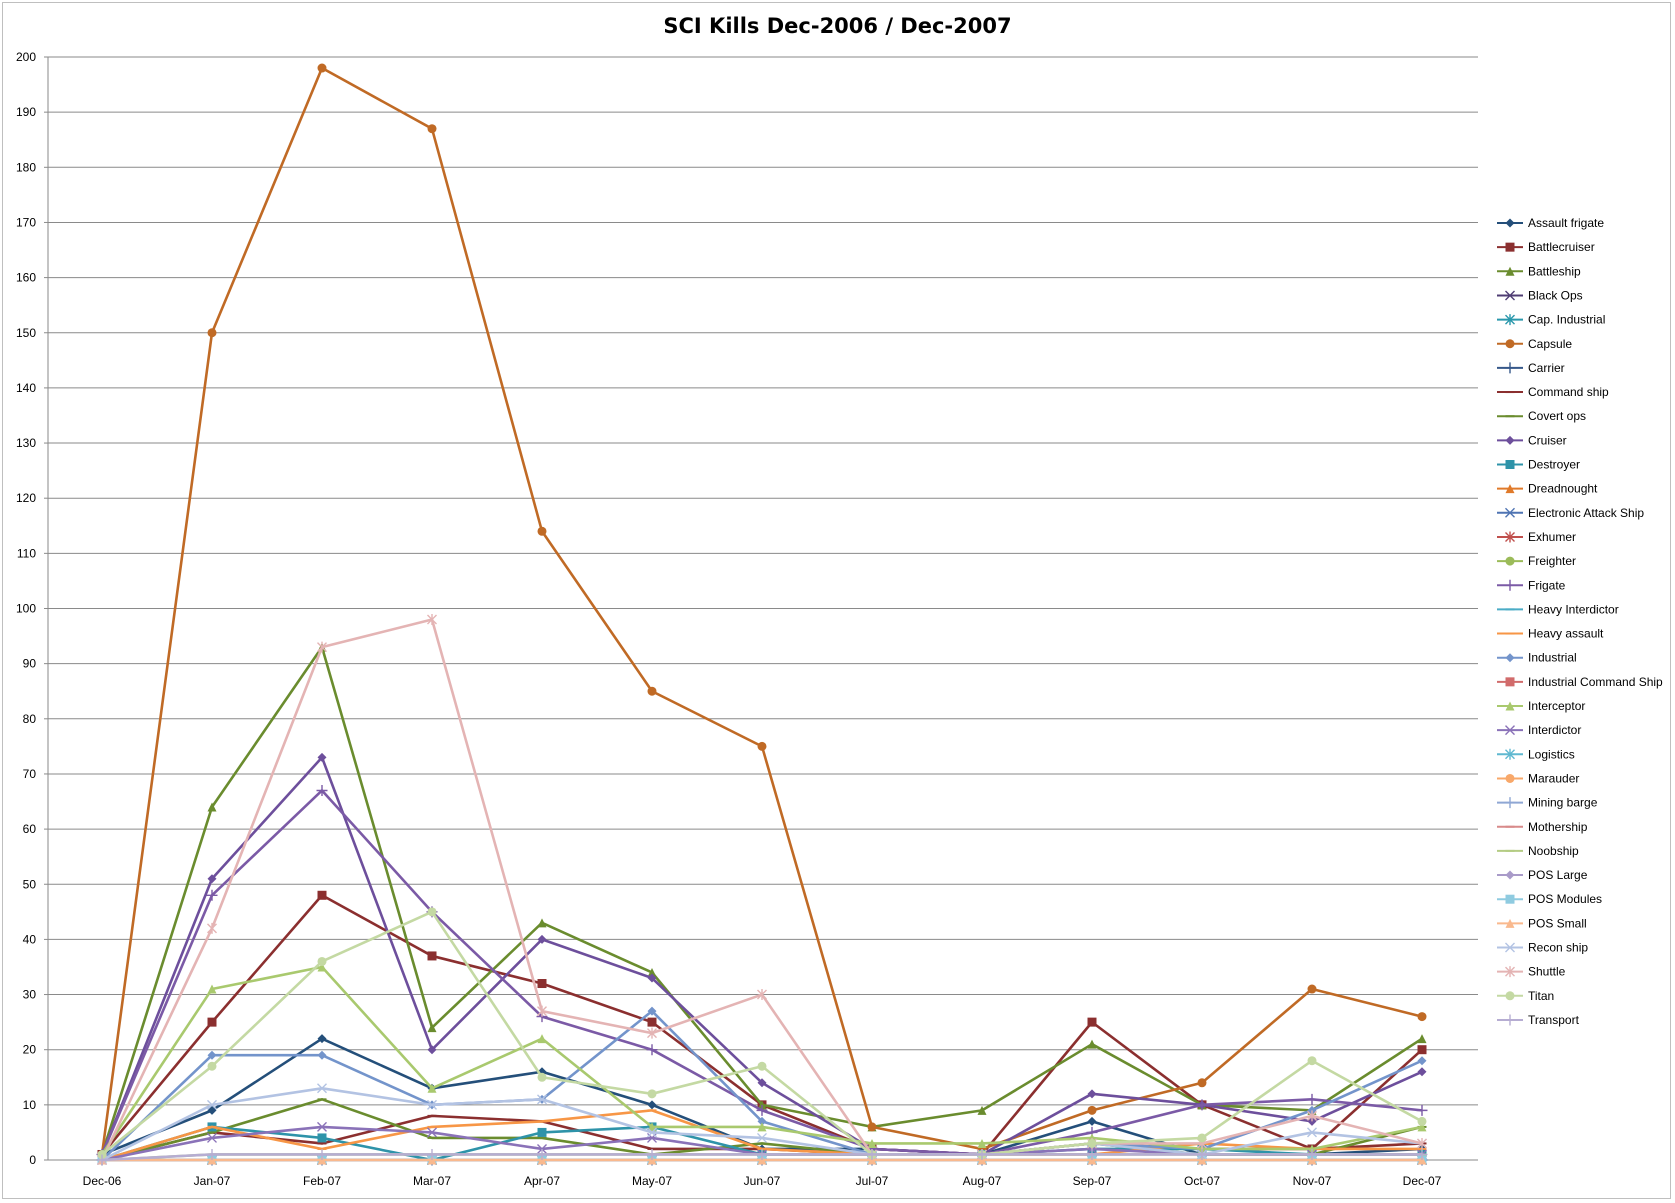 The width and height of the screenshot is (1675, 1203). What do you see at coordinates (1536, 561) in the screenshot?
I see `legend-entry: Freighter` at bounding box center [1536, 561].